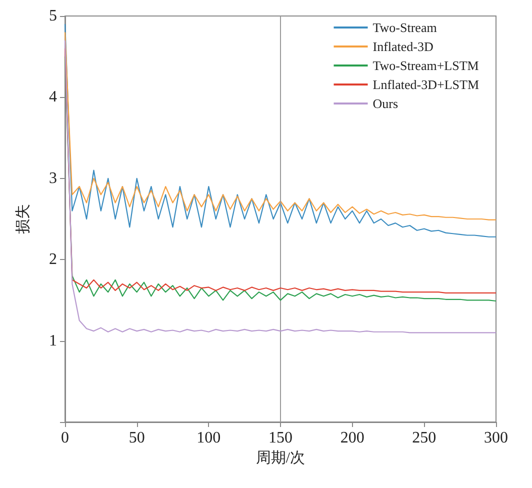 The image size is (532, 488). What do you see at coordinates (53, 178) in the screenshot?
I see `y-tick-label: 3` at bounding box center [53, 178].